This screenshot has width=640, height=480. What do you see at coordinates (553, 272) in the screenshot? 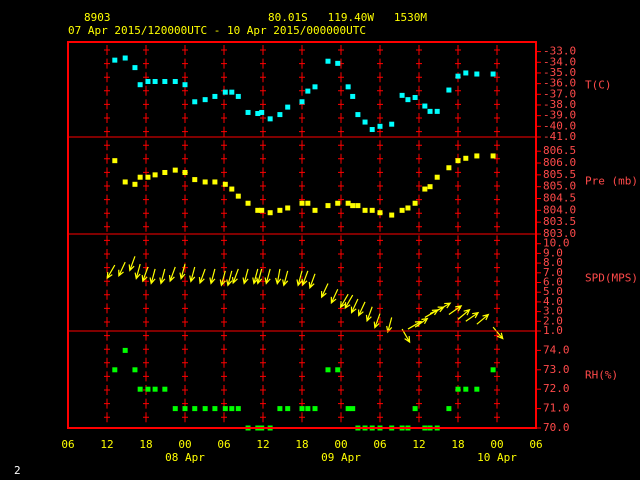
I see `y-tick-label: 7.0` at bounding box center [553, 272].